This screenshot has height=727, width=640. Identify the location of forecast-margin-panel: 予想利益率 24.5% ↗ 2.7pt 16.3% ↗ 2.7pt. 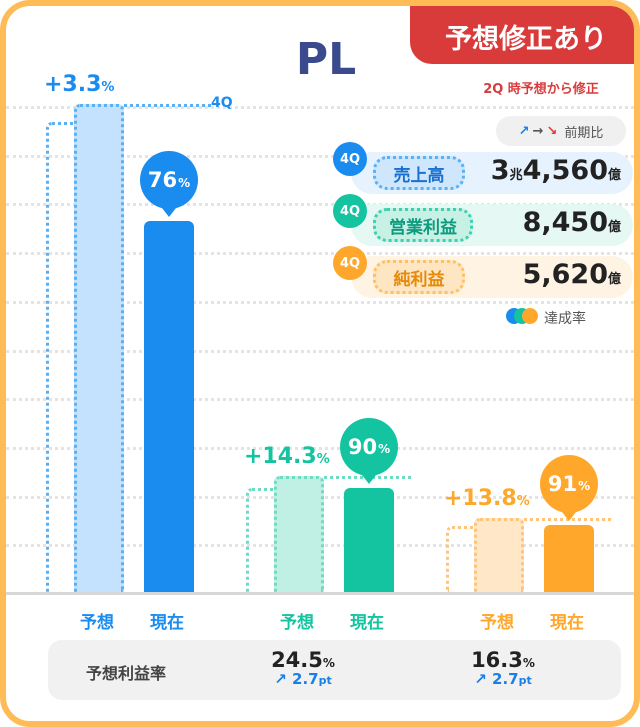
(334, 670).